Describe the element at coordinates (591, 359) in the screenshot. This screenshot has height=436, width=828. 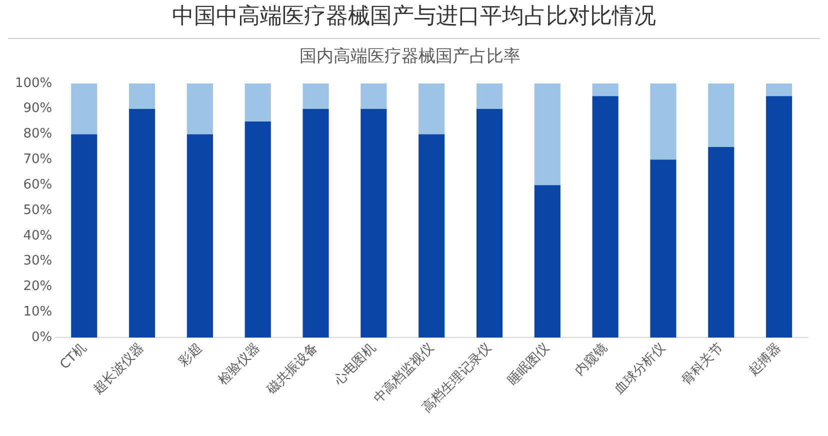
I see `x-tick-label: 内窥镜` at that location.